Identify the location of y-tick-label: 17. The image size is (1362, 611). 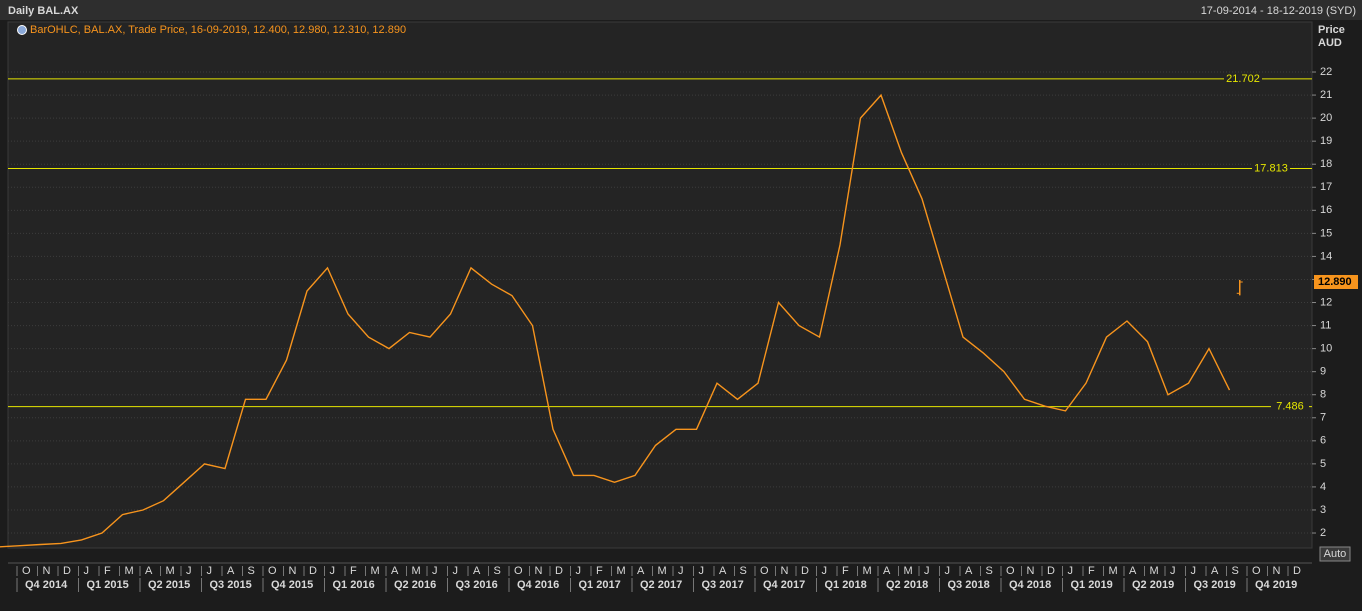
(1326, 187).